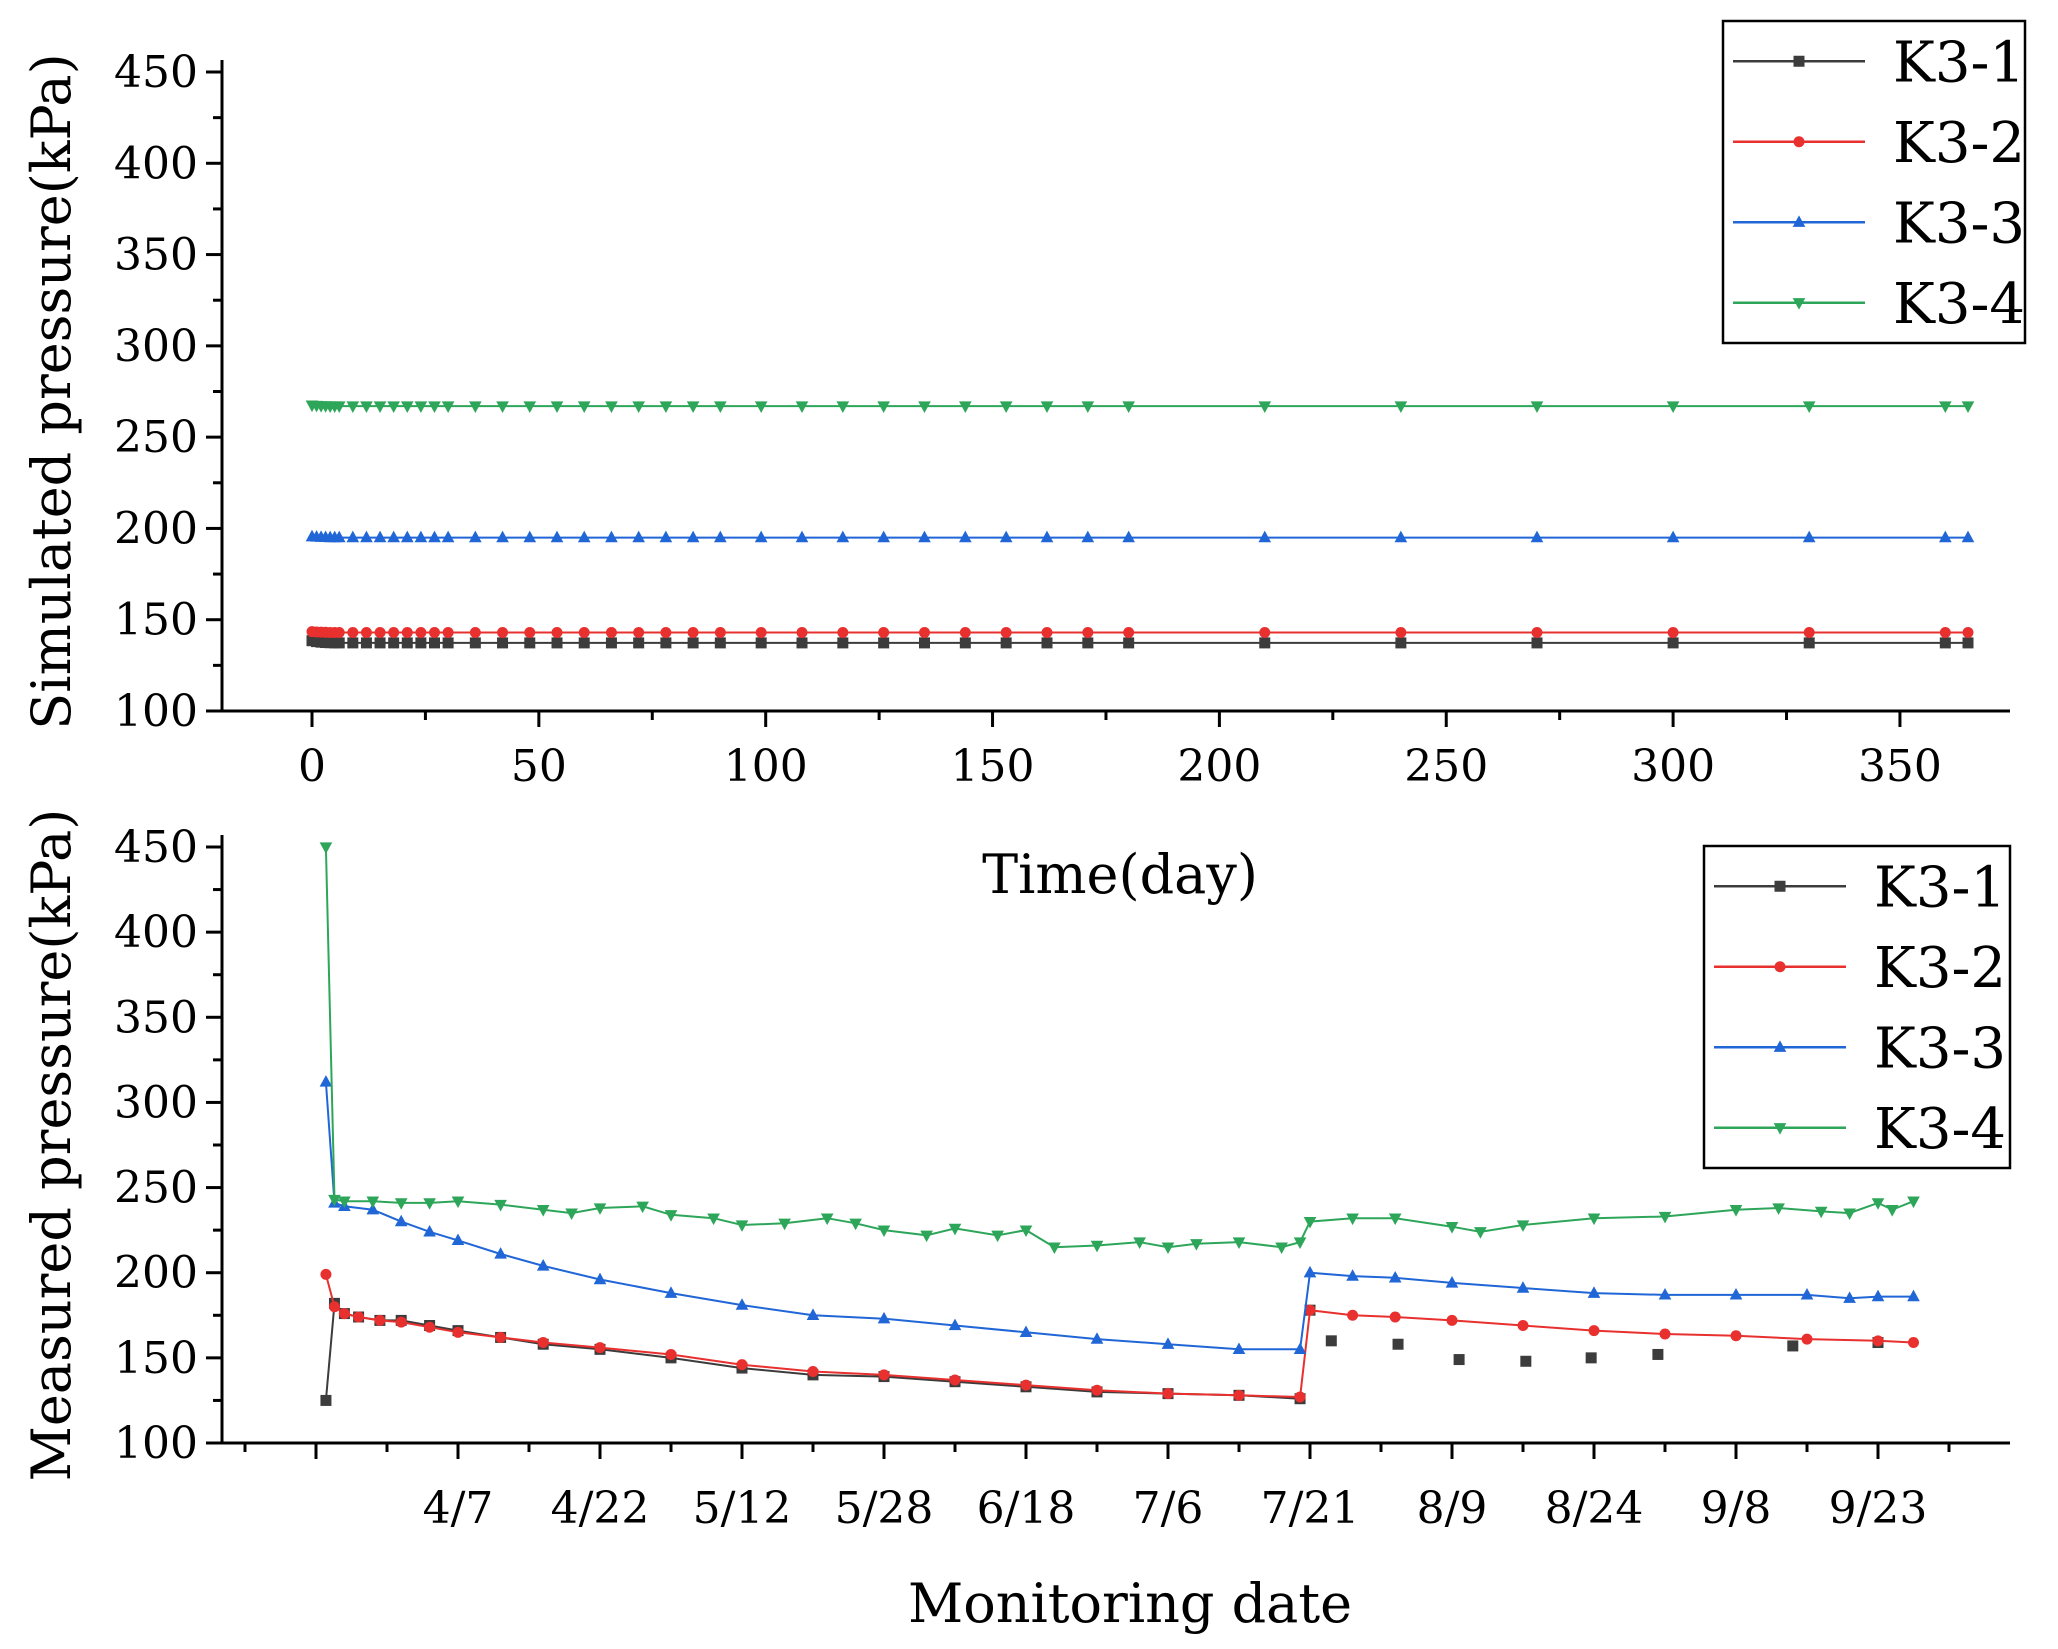  Describe the element at coordinates (156, 346) in the screenshot. I see `y-tick-label: 300` at that location.